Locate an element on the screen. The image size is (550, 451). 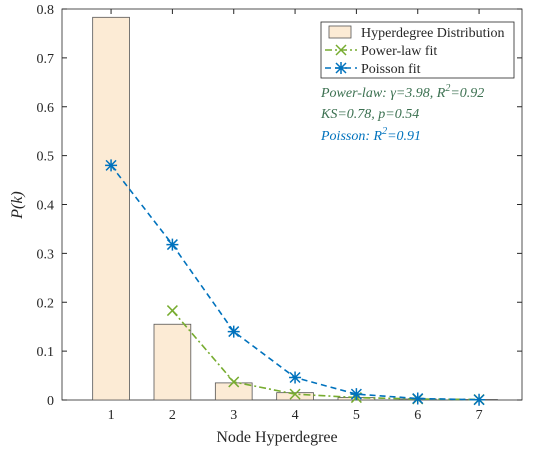
legend-swatch is located at coordinates (340, 32).